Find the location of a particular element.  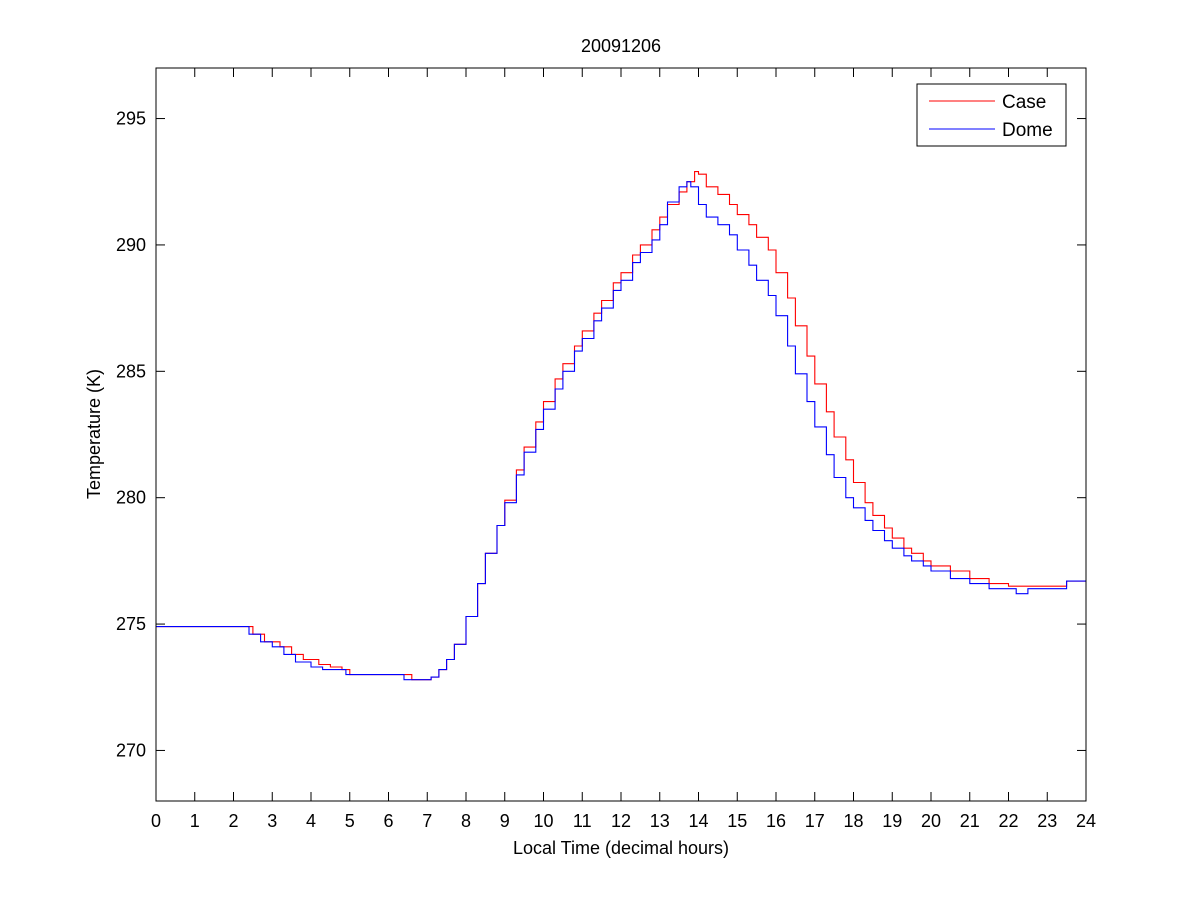

x-tick-label: 7 is located at coordinates (427, 821).